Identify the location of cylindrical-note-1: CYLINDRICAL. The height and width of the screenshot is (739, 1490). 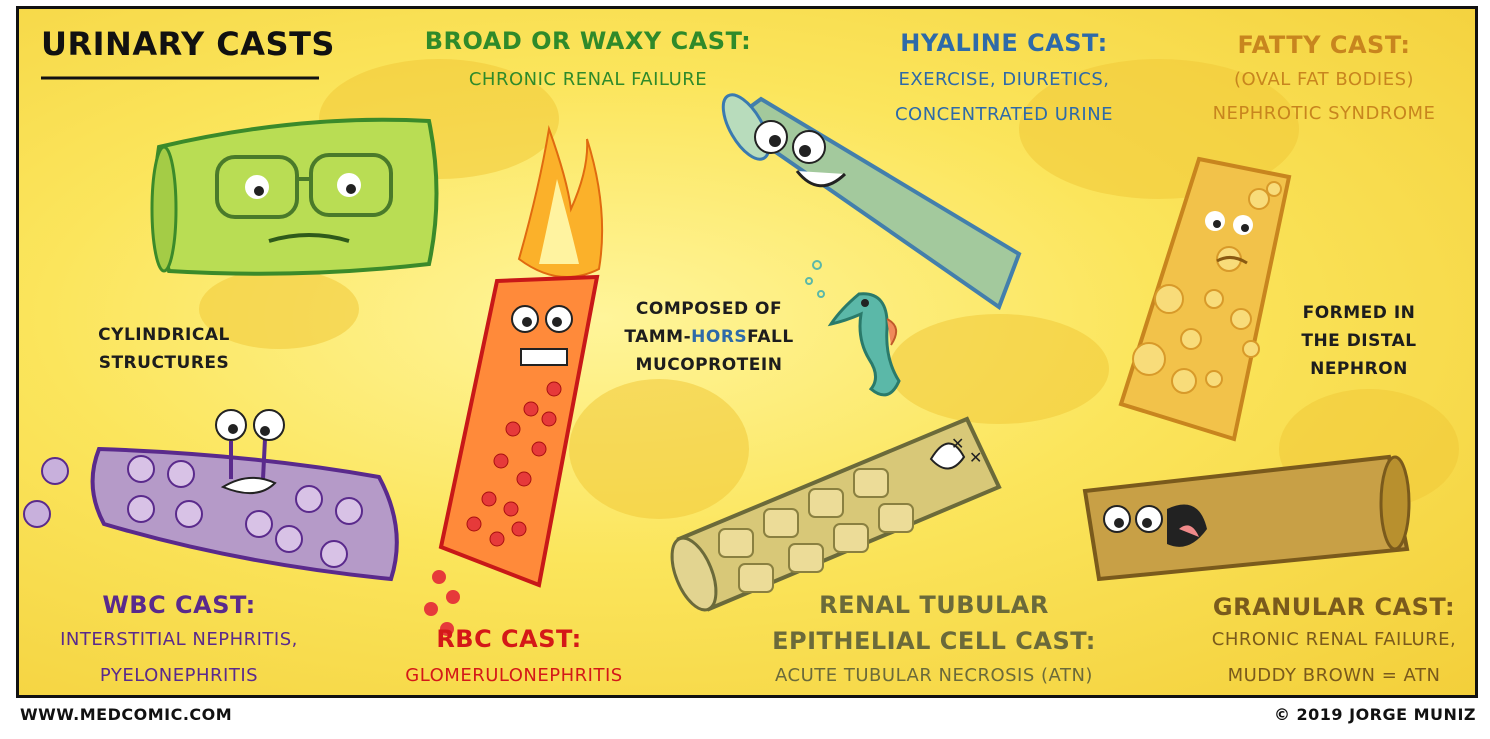
(164, 335).